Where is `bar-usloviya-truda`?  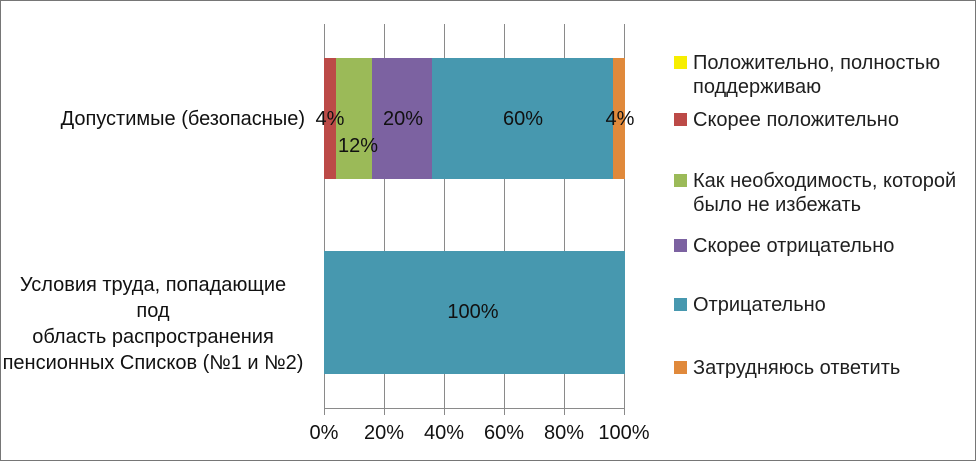
bar-usloviya-truda is located at coordinates (474, 312).